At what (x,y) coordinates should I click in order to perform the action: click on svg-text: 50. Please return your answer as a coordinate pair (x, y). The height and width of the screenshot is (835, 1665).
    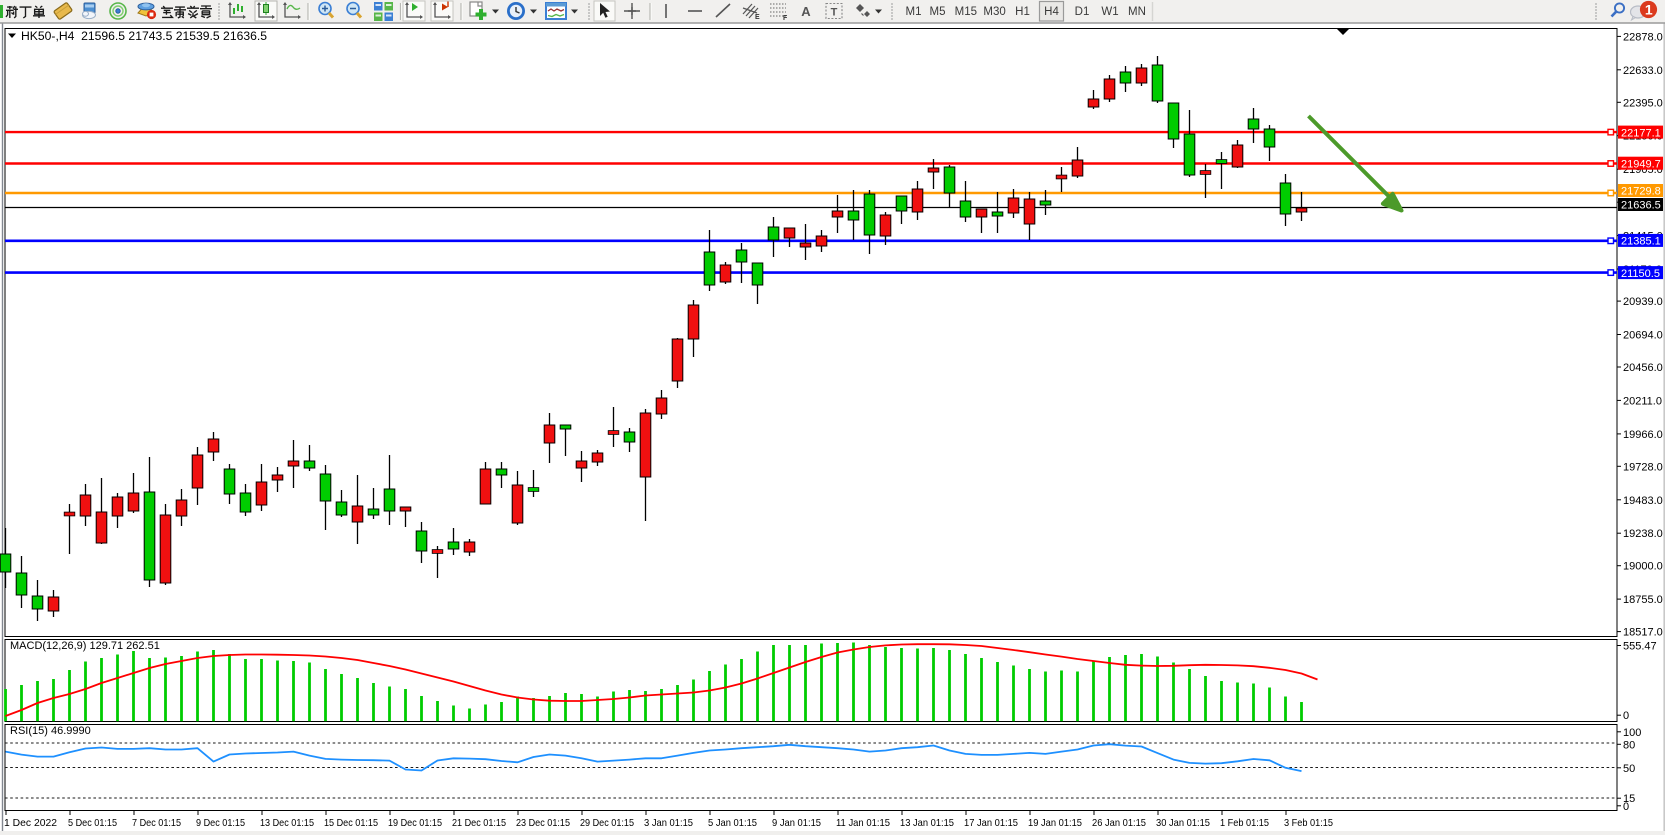
    Looking at the image, I should click on (1629, 769).